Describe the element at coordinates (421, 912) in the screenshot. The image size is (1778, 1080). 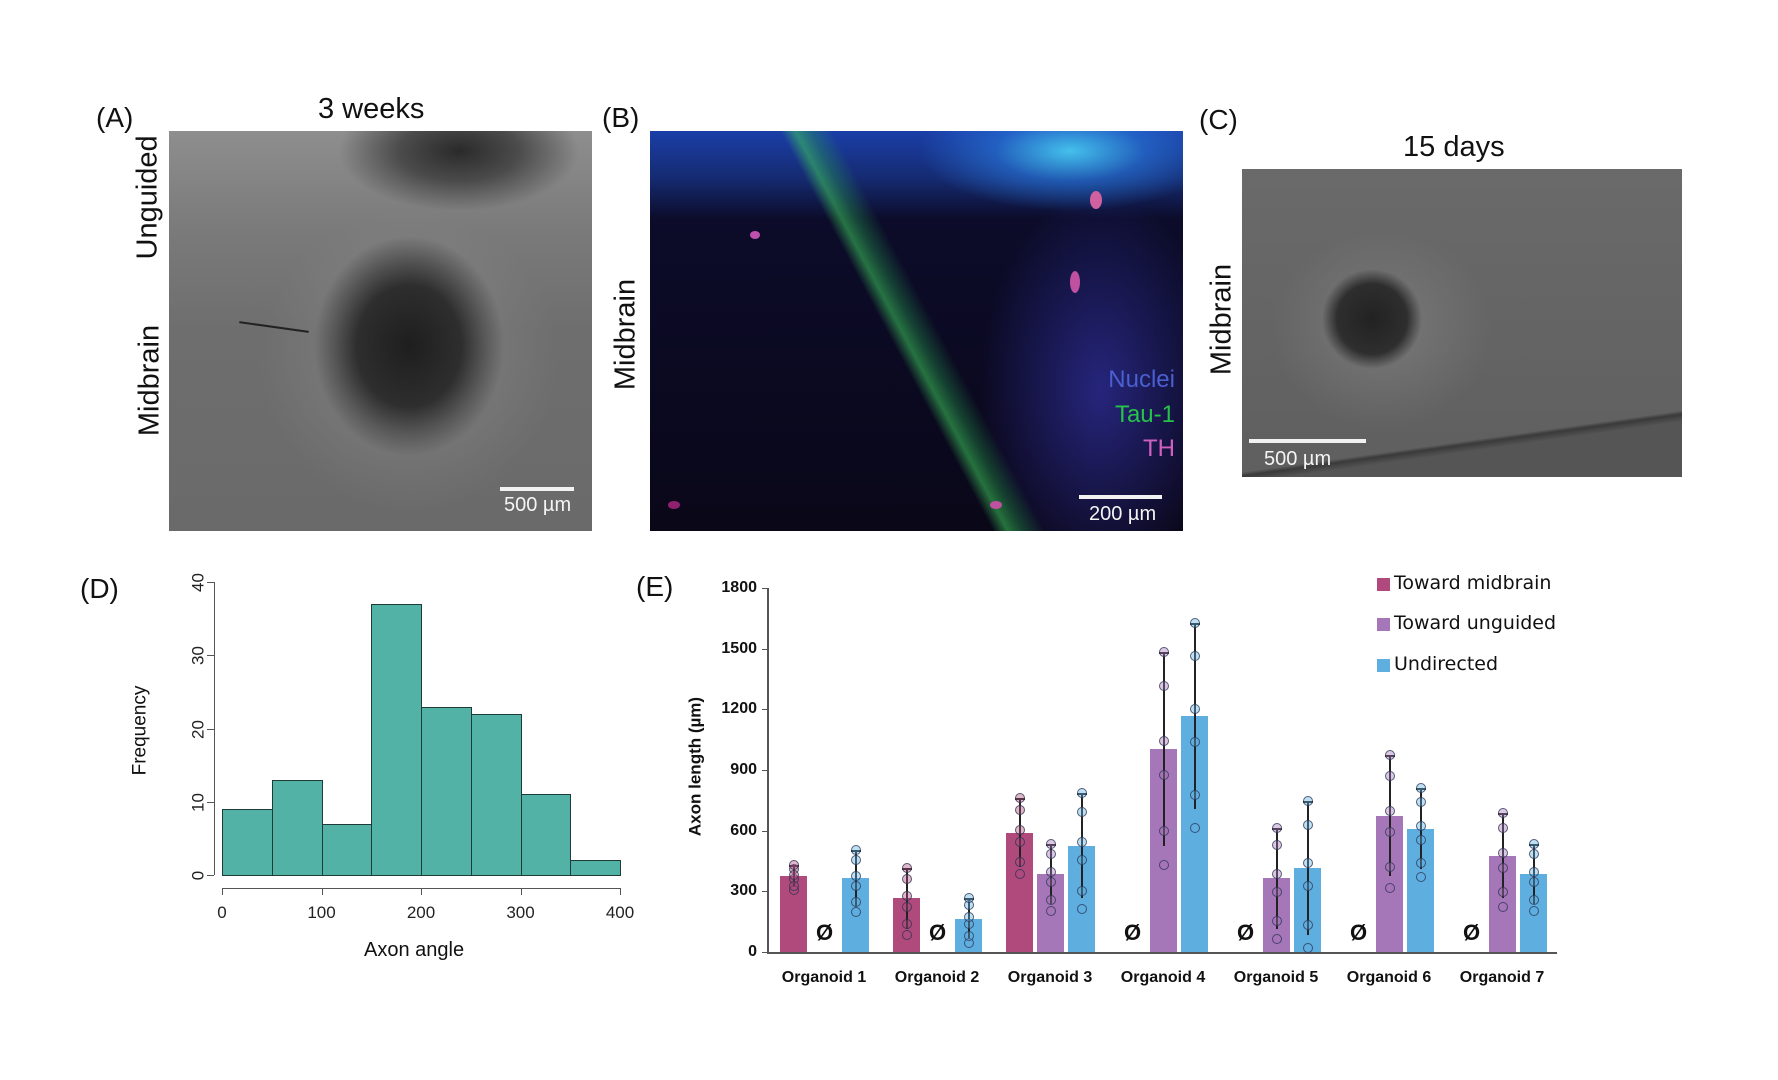
I see `x-tick-label: 200` at that location.